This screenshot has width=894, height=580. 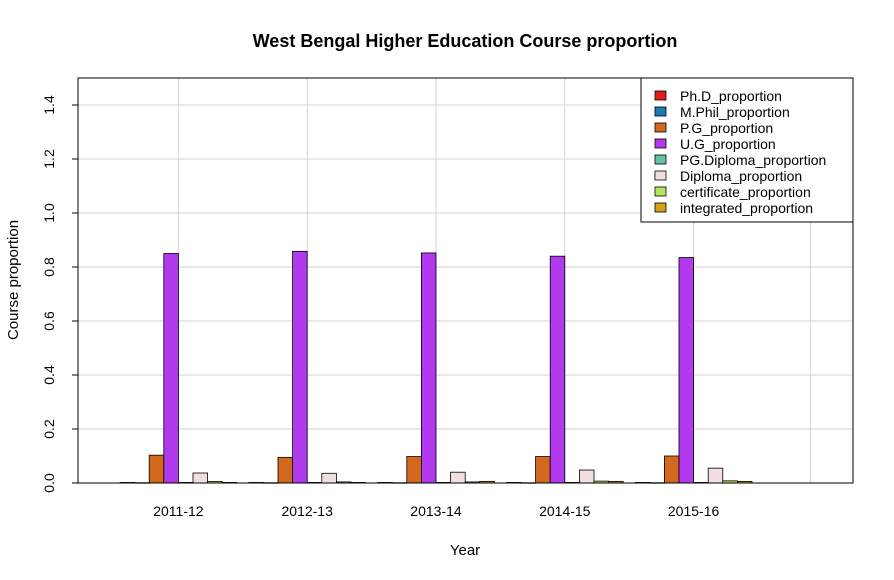 What do you see at coordinates (735, 112) in the screenshot?
I see `legend-label: M.Phil_proportion` at bounding box center [735, 112].